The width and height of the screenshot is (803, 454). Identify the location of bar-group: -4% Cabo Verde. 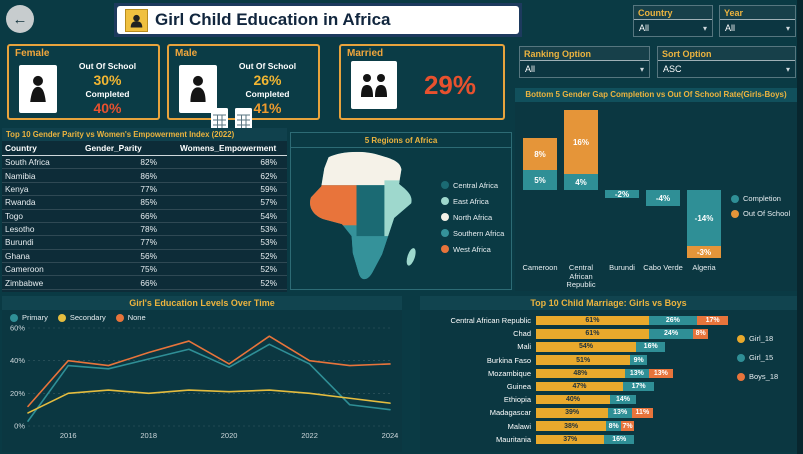
(663, 198).